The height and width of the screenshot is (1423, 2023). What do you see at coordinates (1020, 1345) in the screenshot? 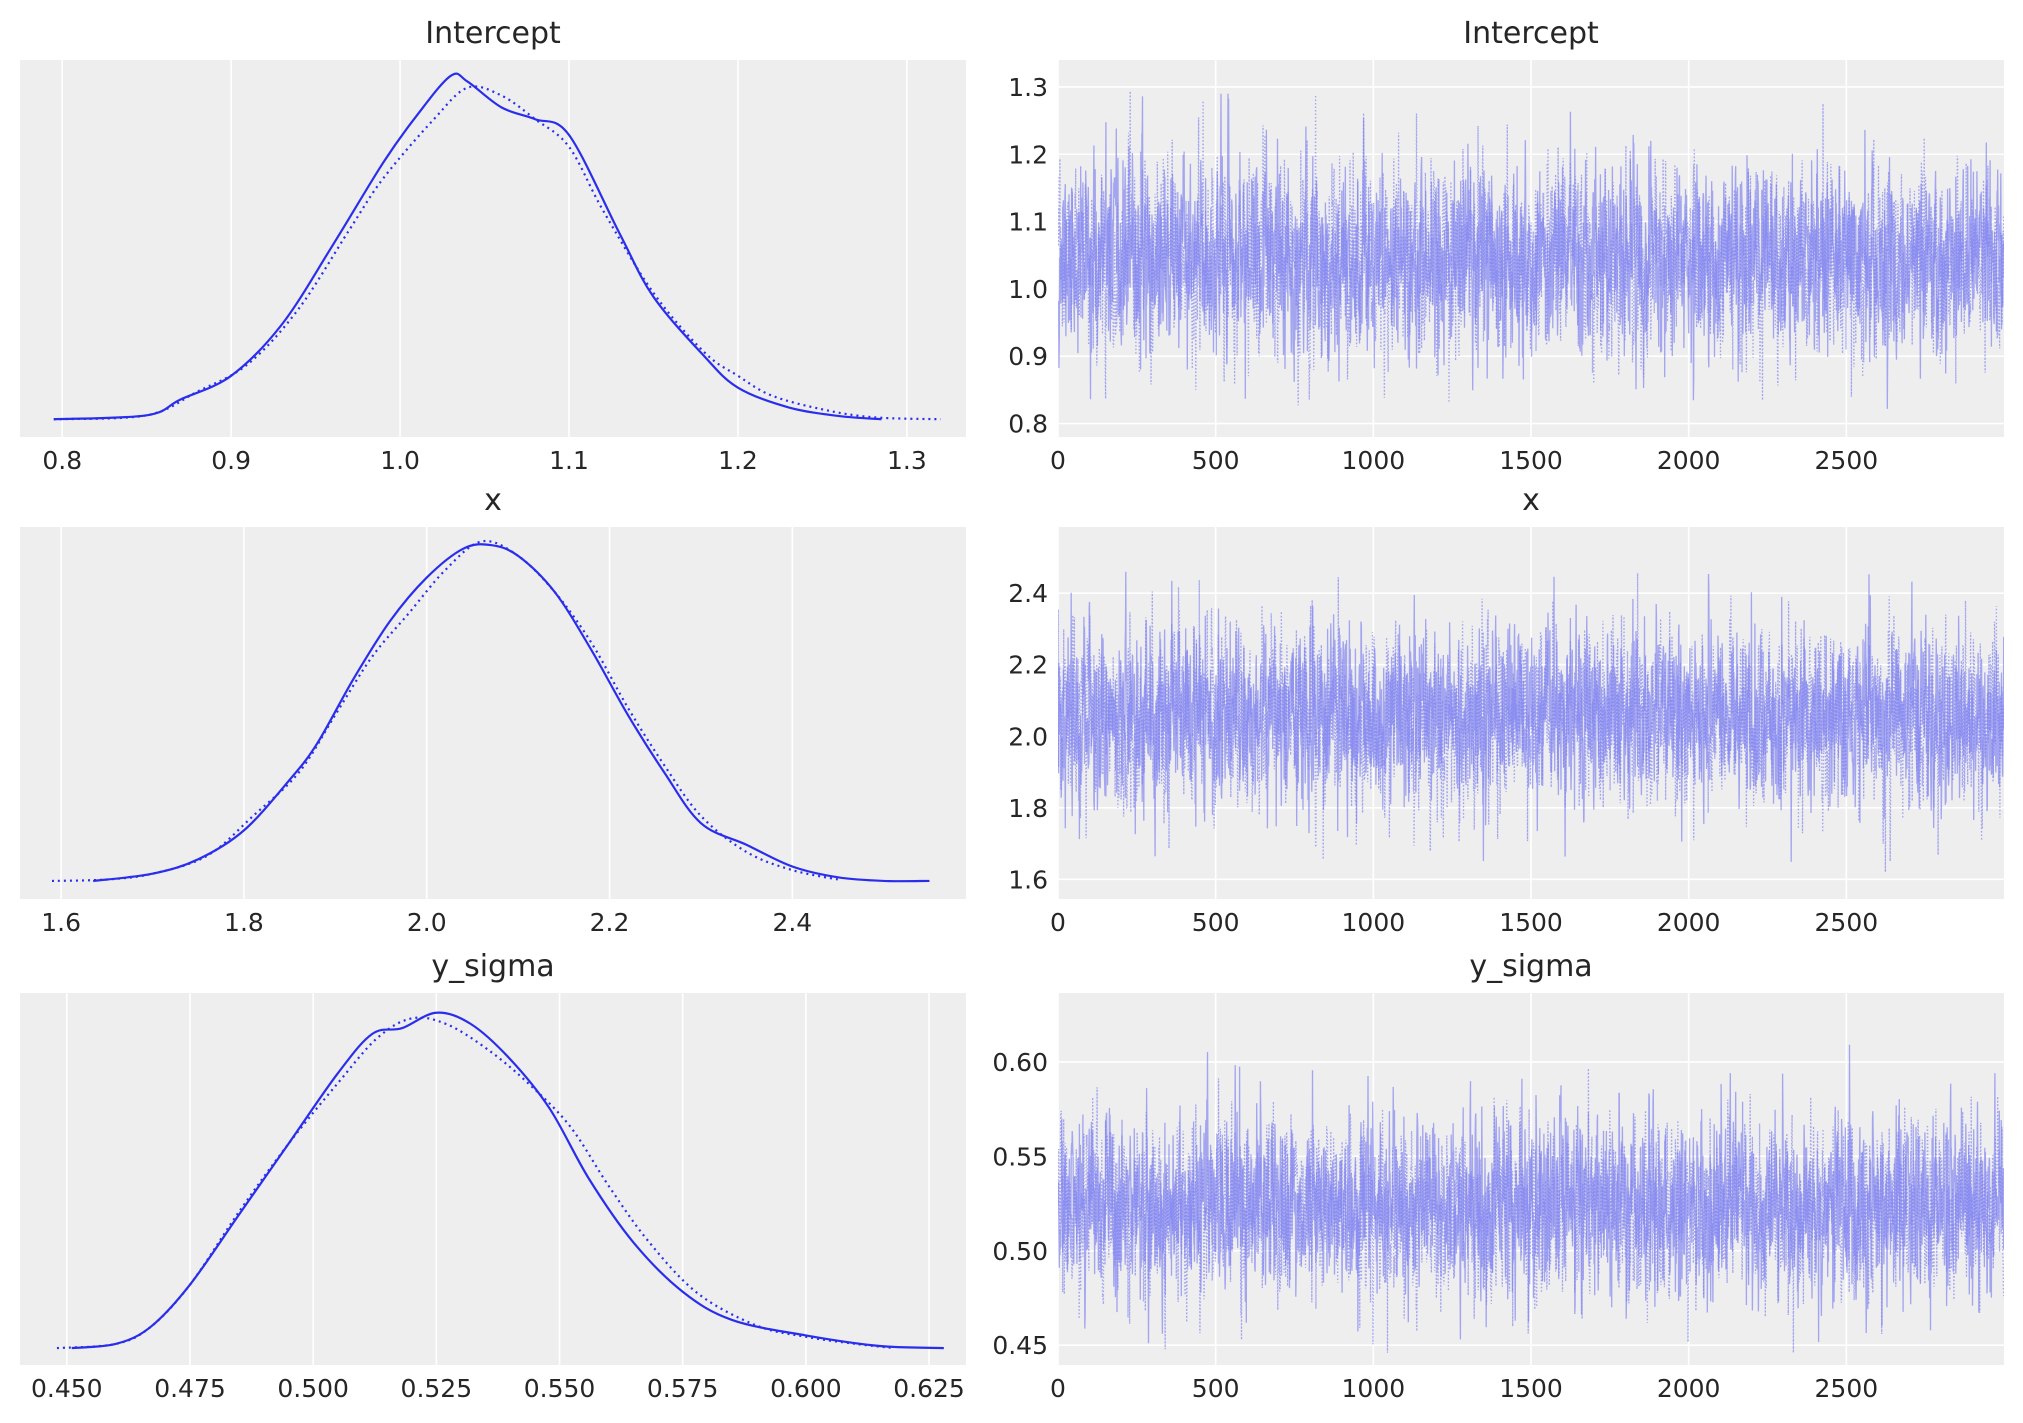
I see `y-tick-label: 0.45` at bounding box center [1020, 1345].